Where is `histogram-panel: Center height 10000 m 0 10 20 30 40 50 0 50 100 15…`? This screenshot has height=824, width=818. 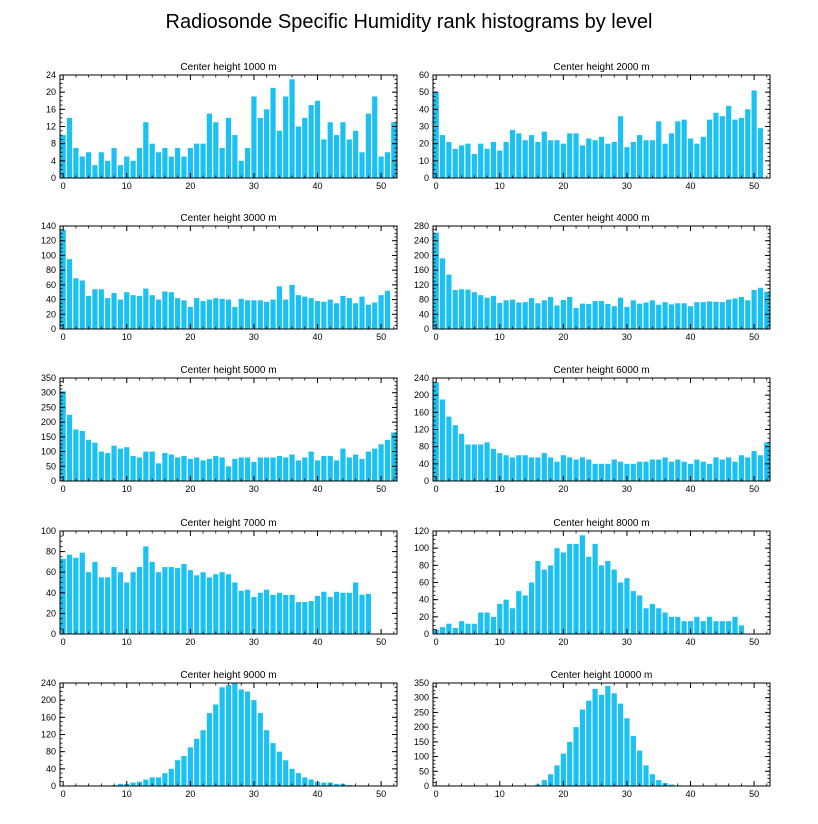 histogram-panel: Center height 10000 m 0 10 20 30 40 50 0 50 100 15… is located at coordinates (592, 734).